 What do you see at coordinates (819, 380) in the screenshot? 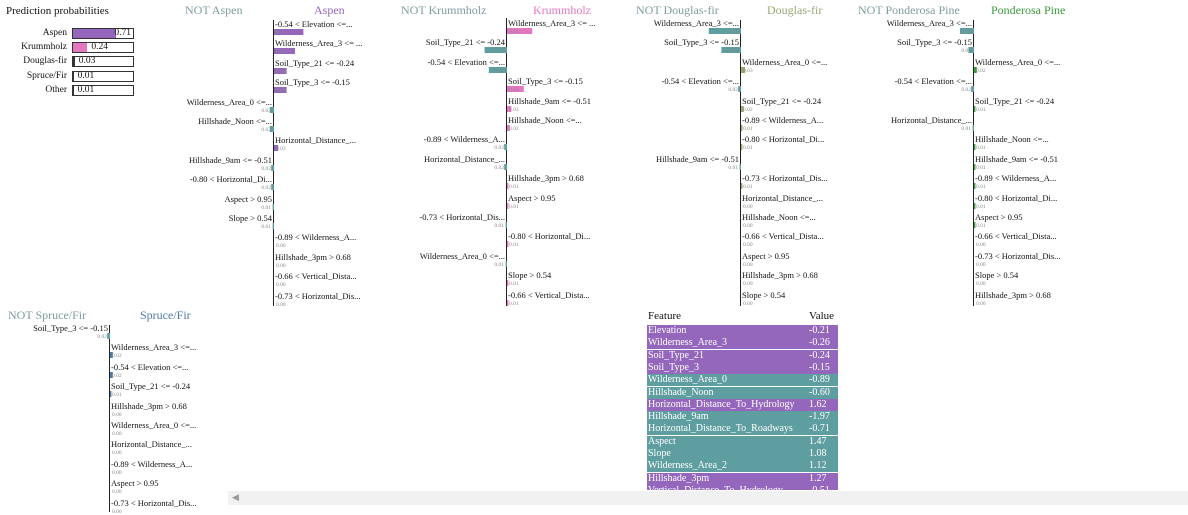
I see `feature-value-cell: -0.89` at bounding box center [819, 380].